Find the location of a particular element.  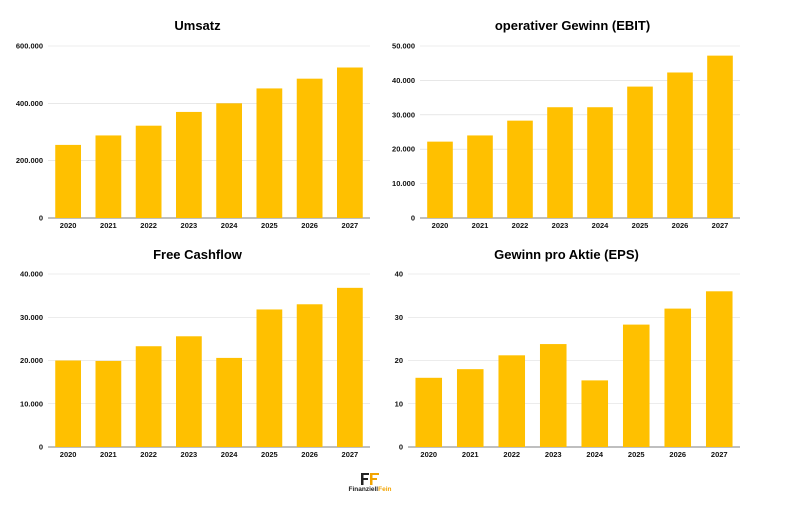

y-tick-label: 30 is located at coordinates (399, 317).